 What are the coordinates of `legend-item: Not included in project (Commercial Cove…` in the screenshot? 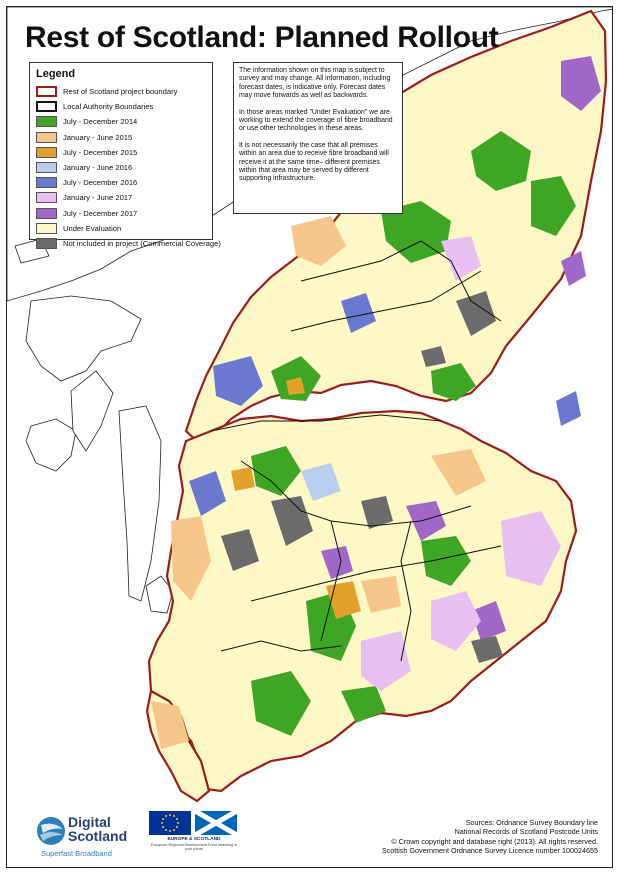 It's located at (128, 243).